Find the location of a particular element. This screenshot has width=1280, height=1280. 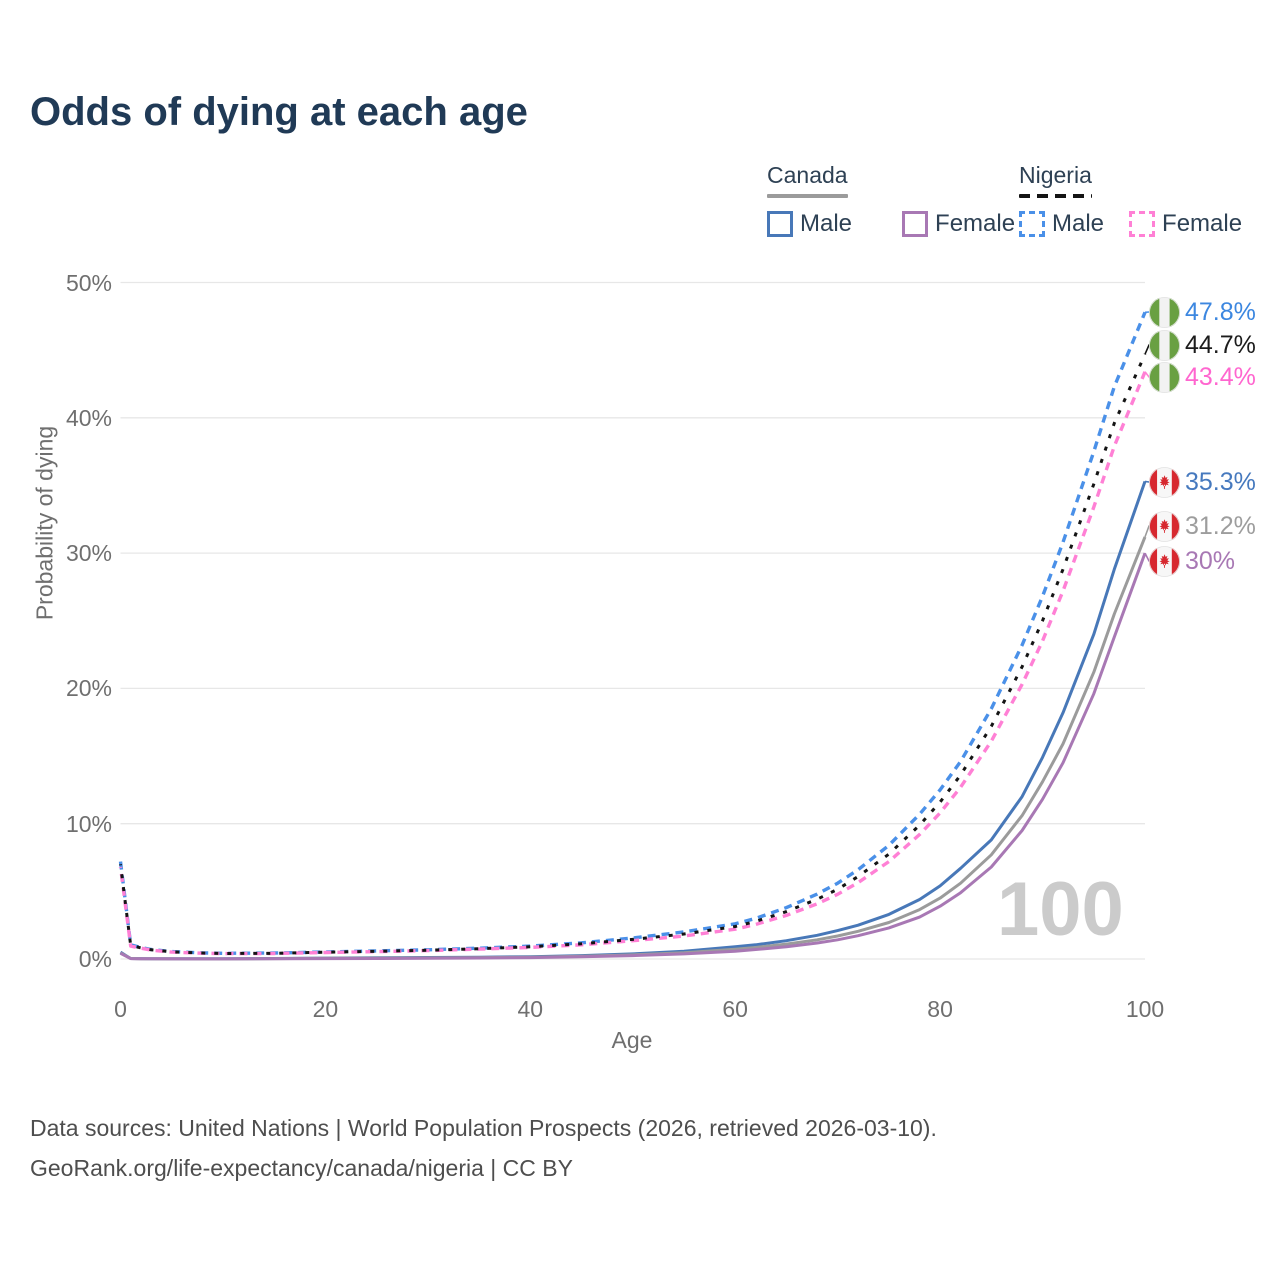

end-label-canada-female: 30% is located at coordinates (1192, 561).